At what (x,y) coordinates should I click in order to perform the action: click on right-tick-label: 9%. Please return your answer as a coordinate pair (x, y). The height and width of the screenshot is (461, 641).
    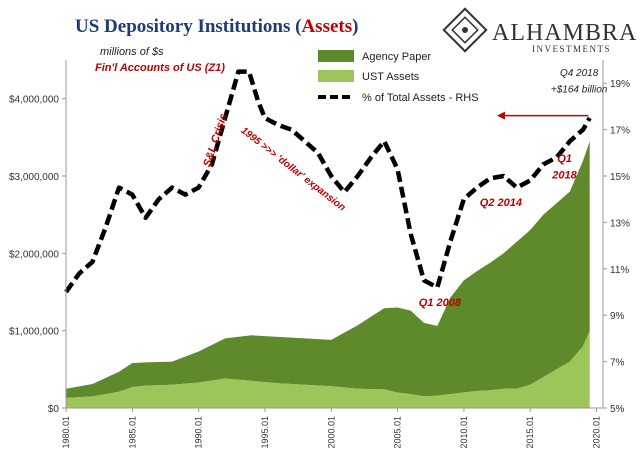
    Looking at the image, I should click on (617, 316).